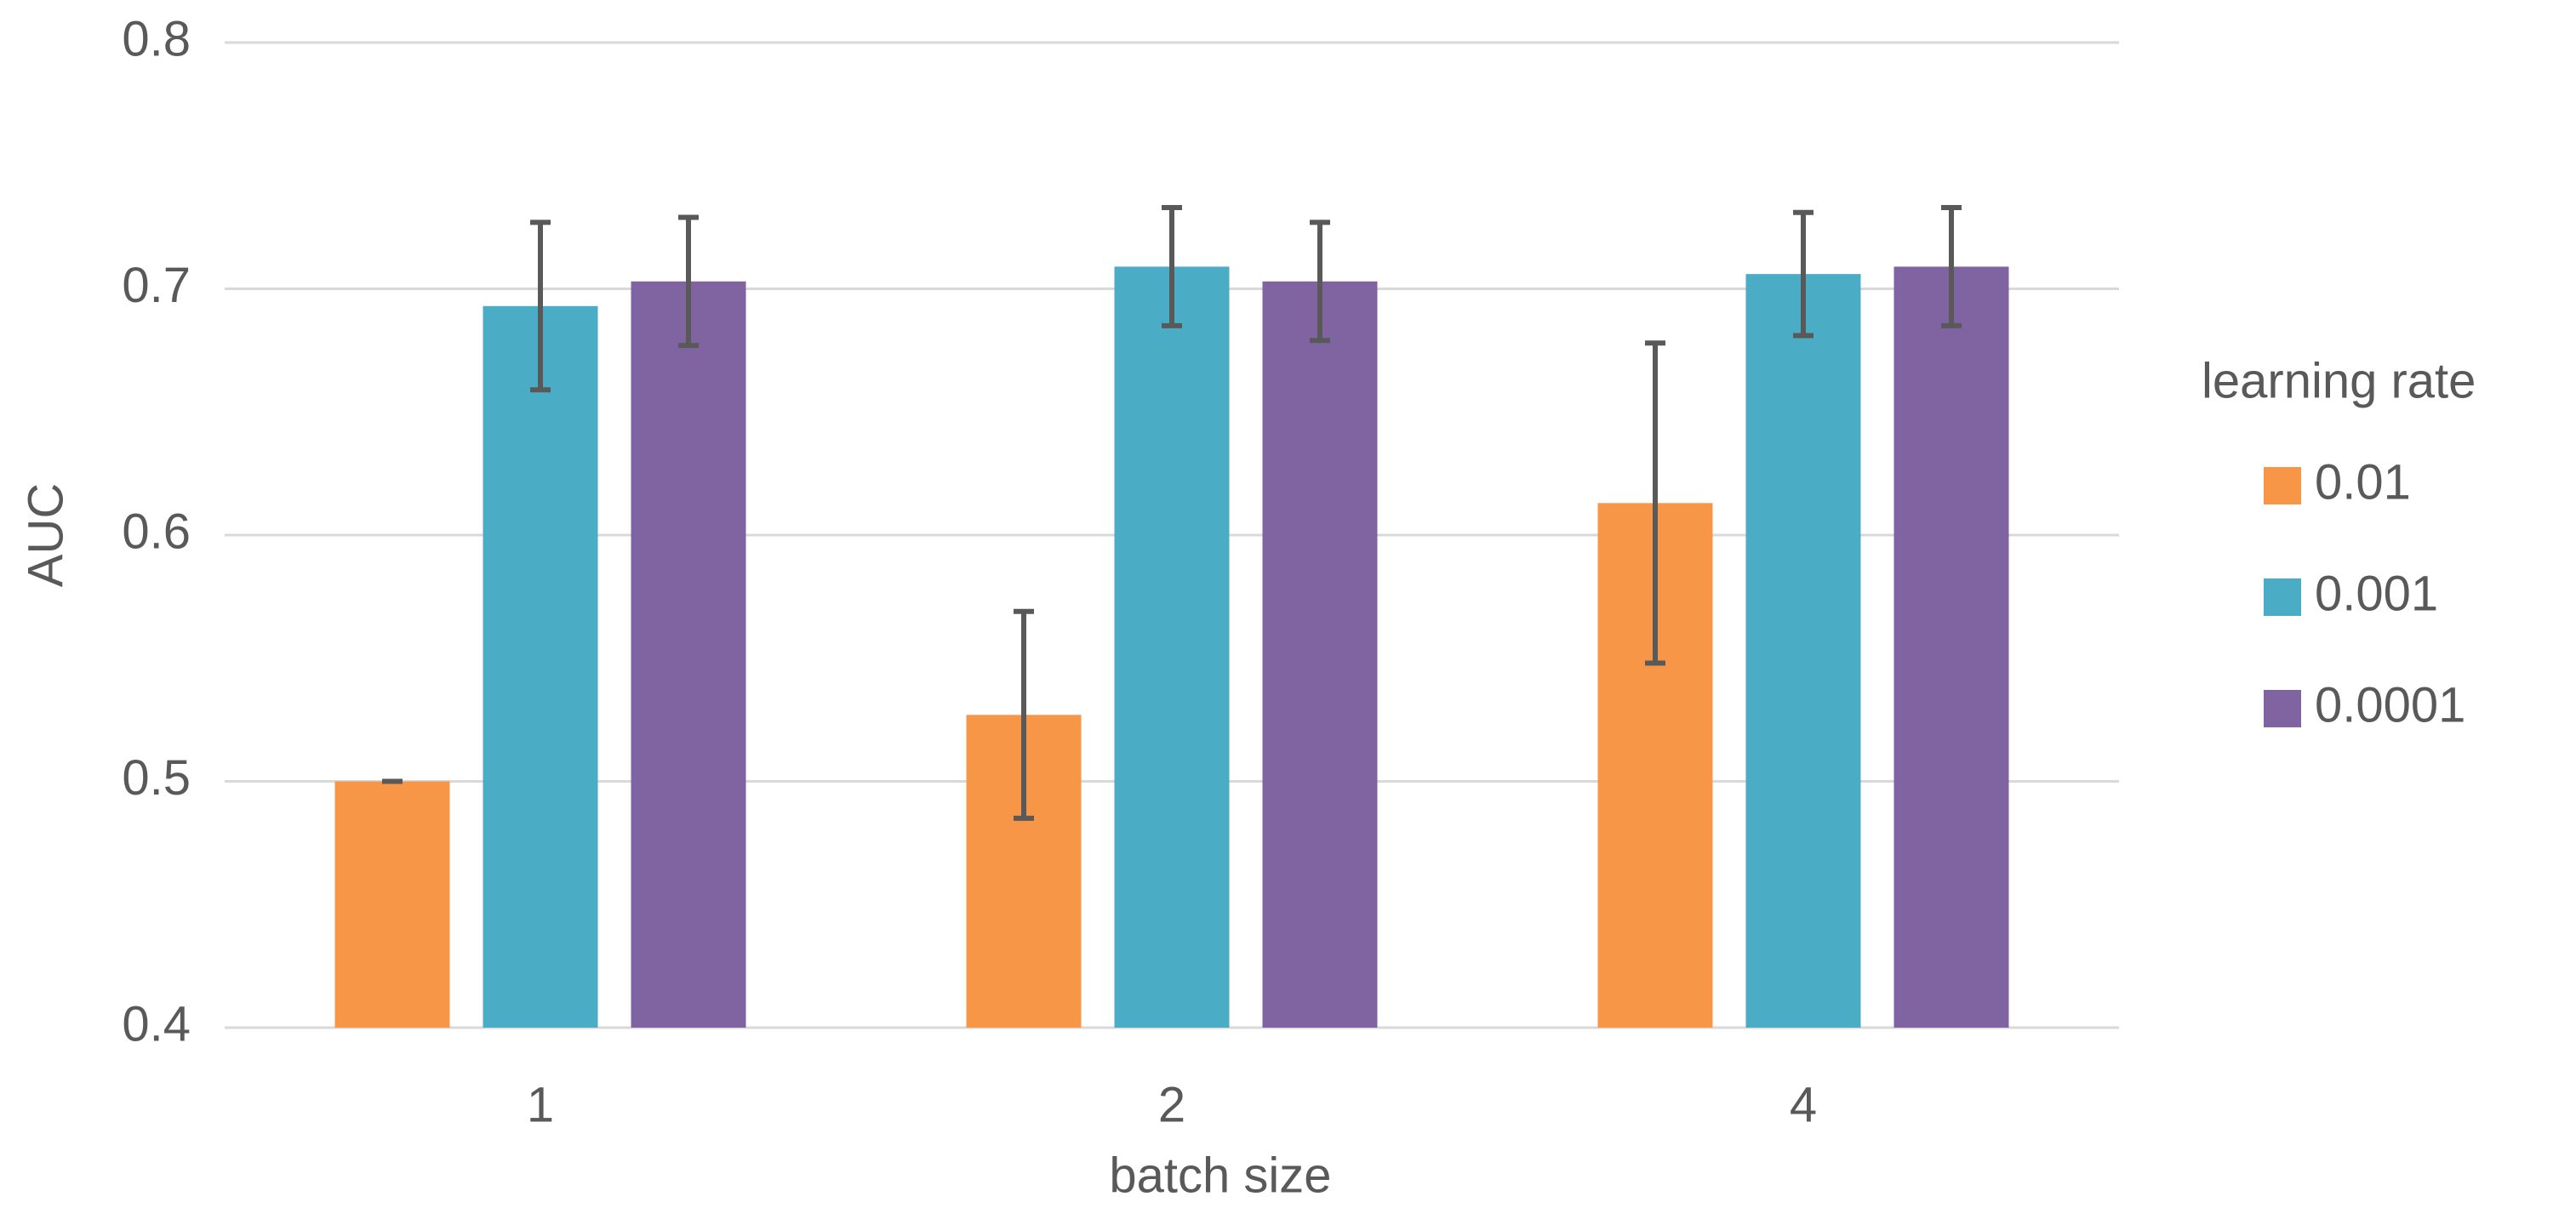 The height and width of the screenshot is (1225, 2576). What do you see at coordinates (45, 535) in the screenshot?
I see `y-axis-label: AUC` at bounding box center [45, 535].